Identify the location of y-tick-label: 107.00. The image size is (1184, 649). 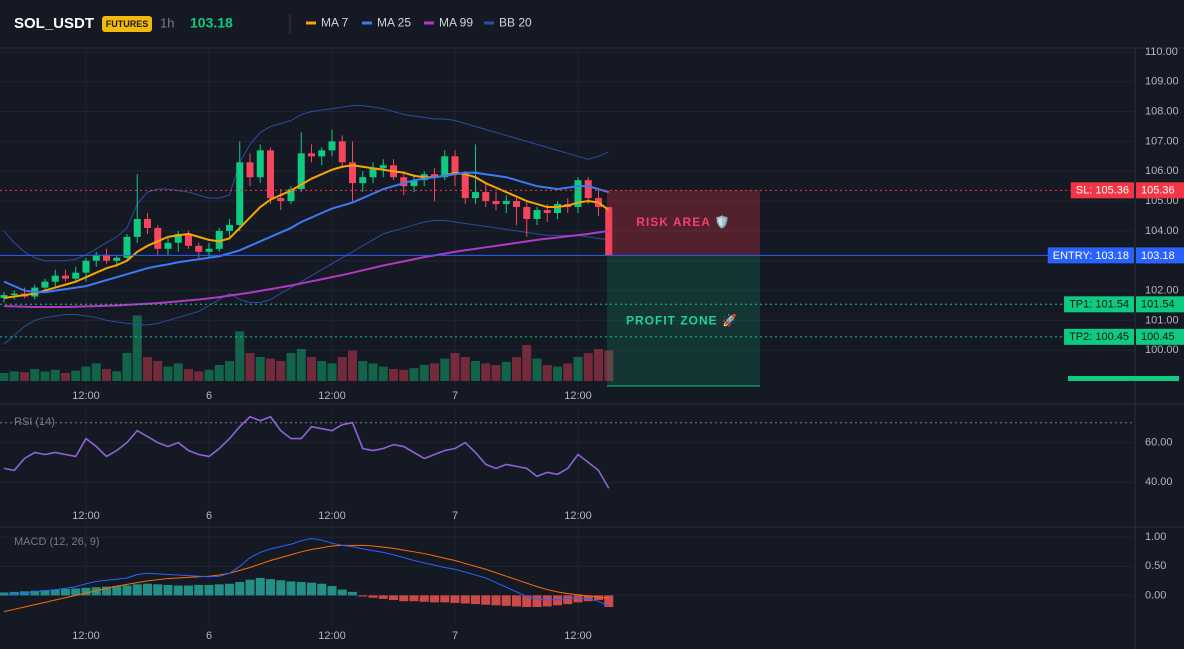
(1162, 141).